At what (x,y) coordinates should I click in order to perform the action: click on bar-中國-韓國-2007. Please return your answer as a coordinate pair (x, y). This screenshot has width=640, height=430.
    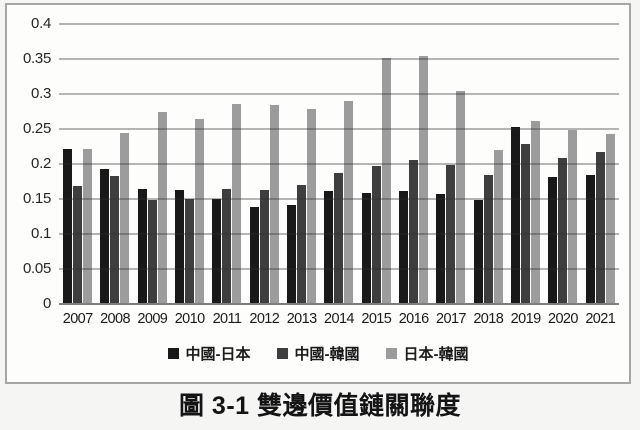
    Looking at the image, I should click on (78, 245).